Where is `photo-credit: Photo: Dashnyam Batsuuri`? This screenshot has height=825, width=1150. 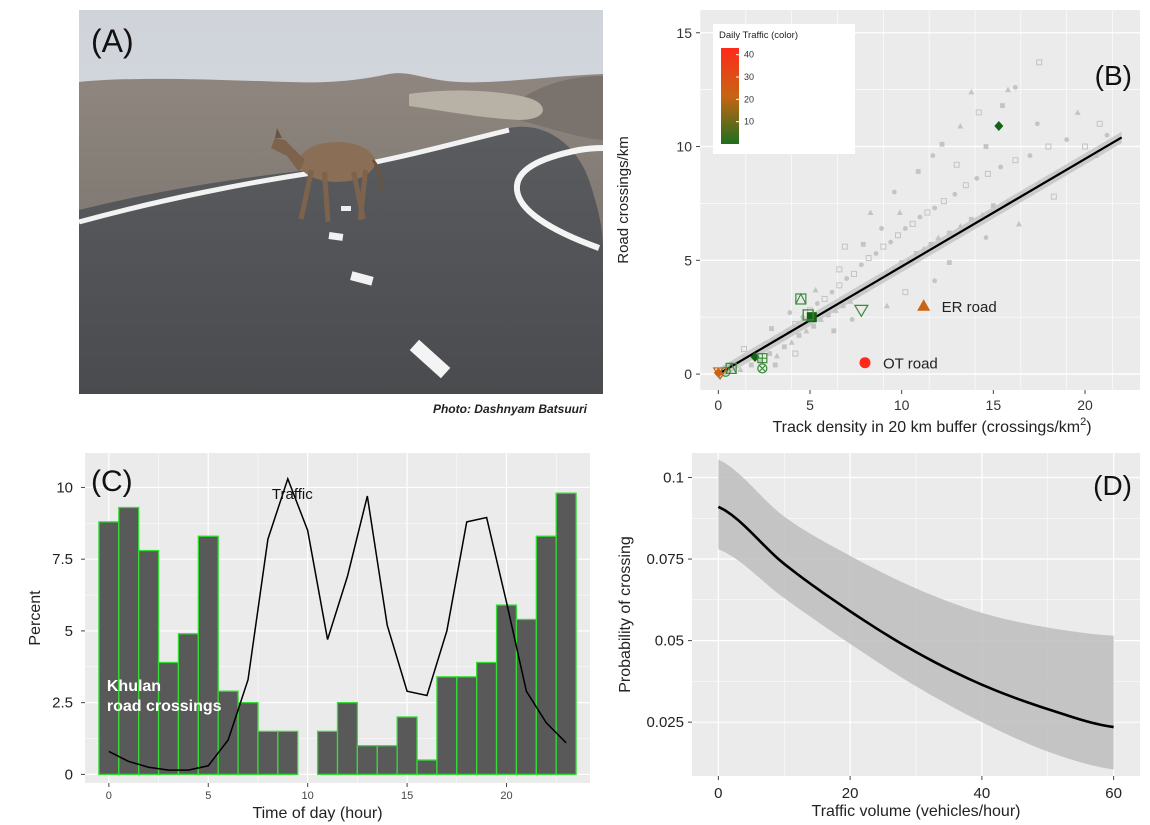
photo-credit: Photo: Dashnyam Batsuuri is located at coordinates (333, 409).